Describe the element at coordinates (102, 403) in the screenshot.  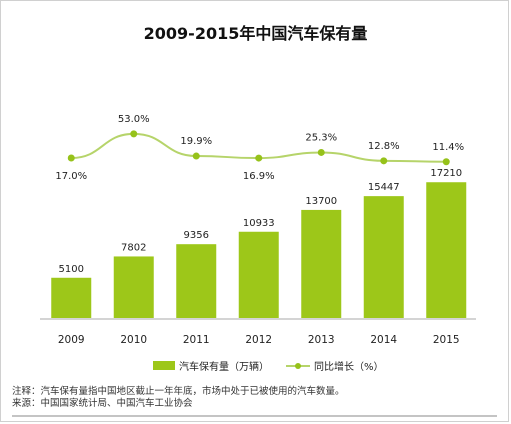
I see `source-text: 来源：中国国家统计局、中国汽车工业协会` at that location.